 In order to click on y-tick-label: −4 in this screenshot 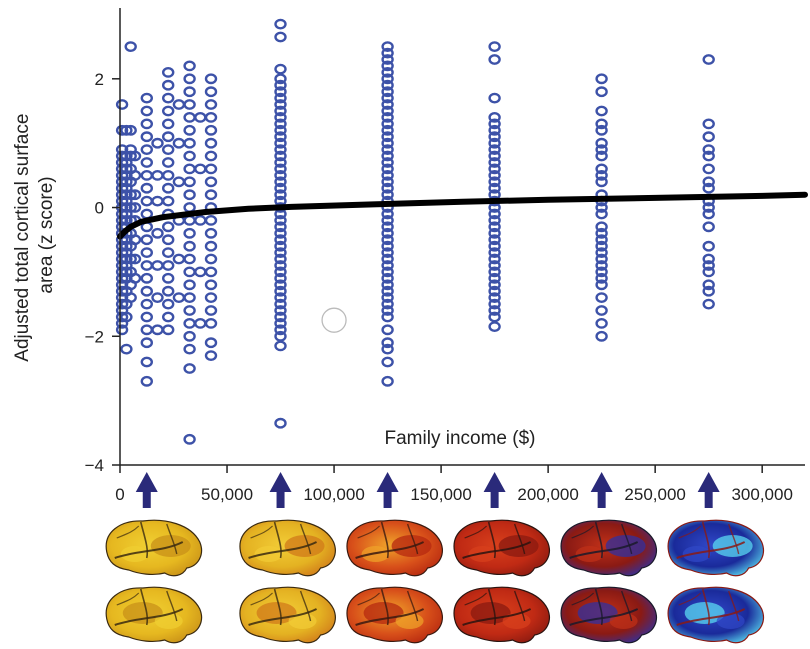, I will do `click(94, 465)`.